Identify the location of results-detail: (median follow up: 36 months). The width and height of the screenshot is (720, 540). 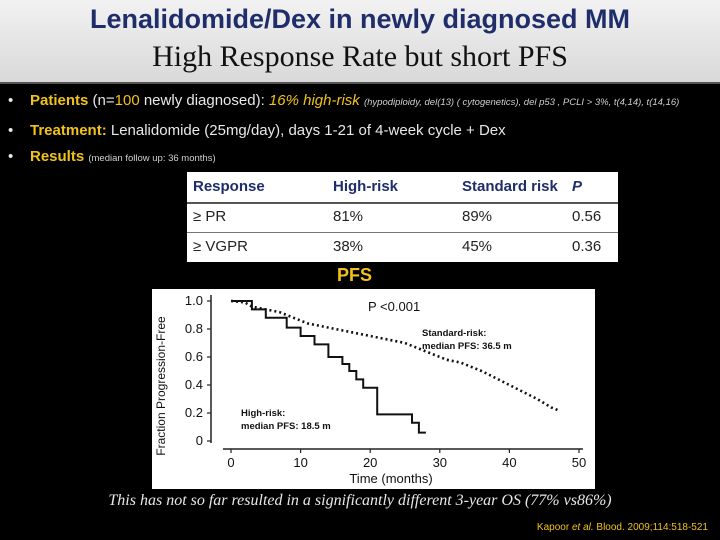
(152, 158).